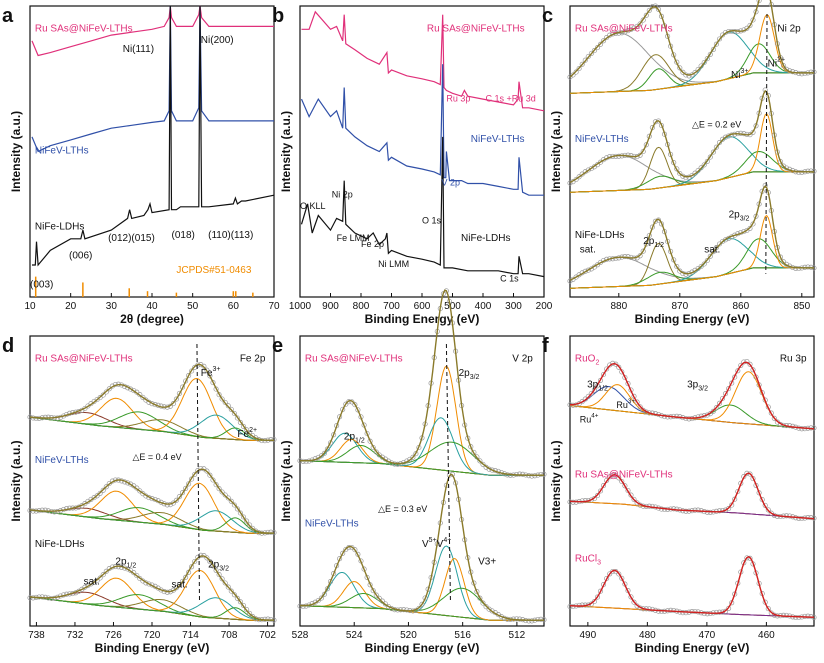 The height and width of the screenshot is (663, 824). Describe the element at coordinates (361, 306) in the screenshot. I see `x-tick-label: 800` at that location.